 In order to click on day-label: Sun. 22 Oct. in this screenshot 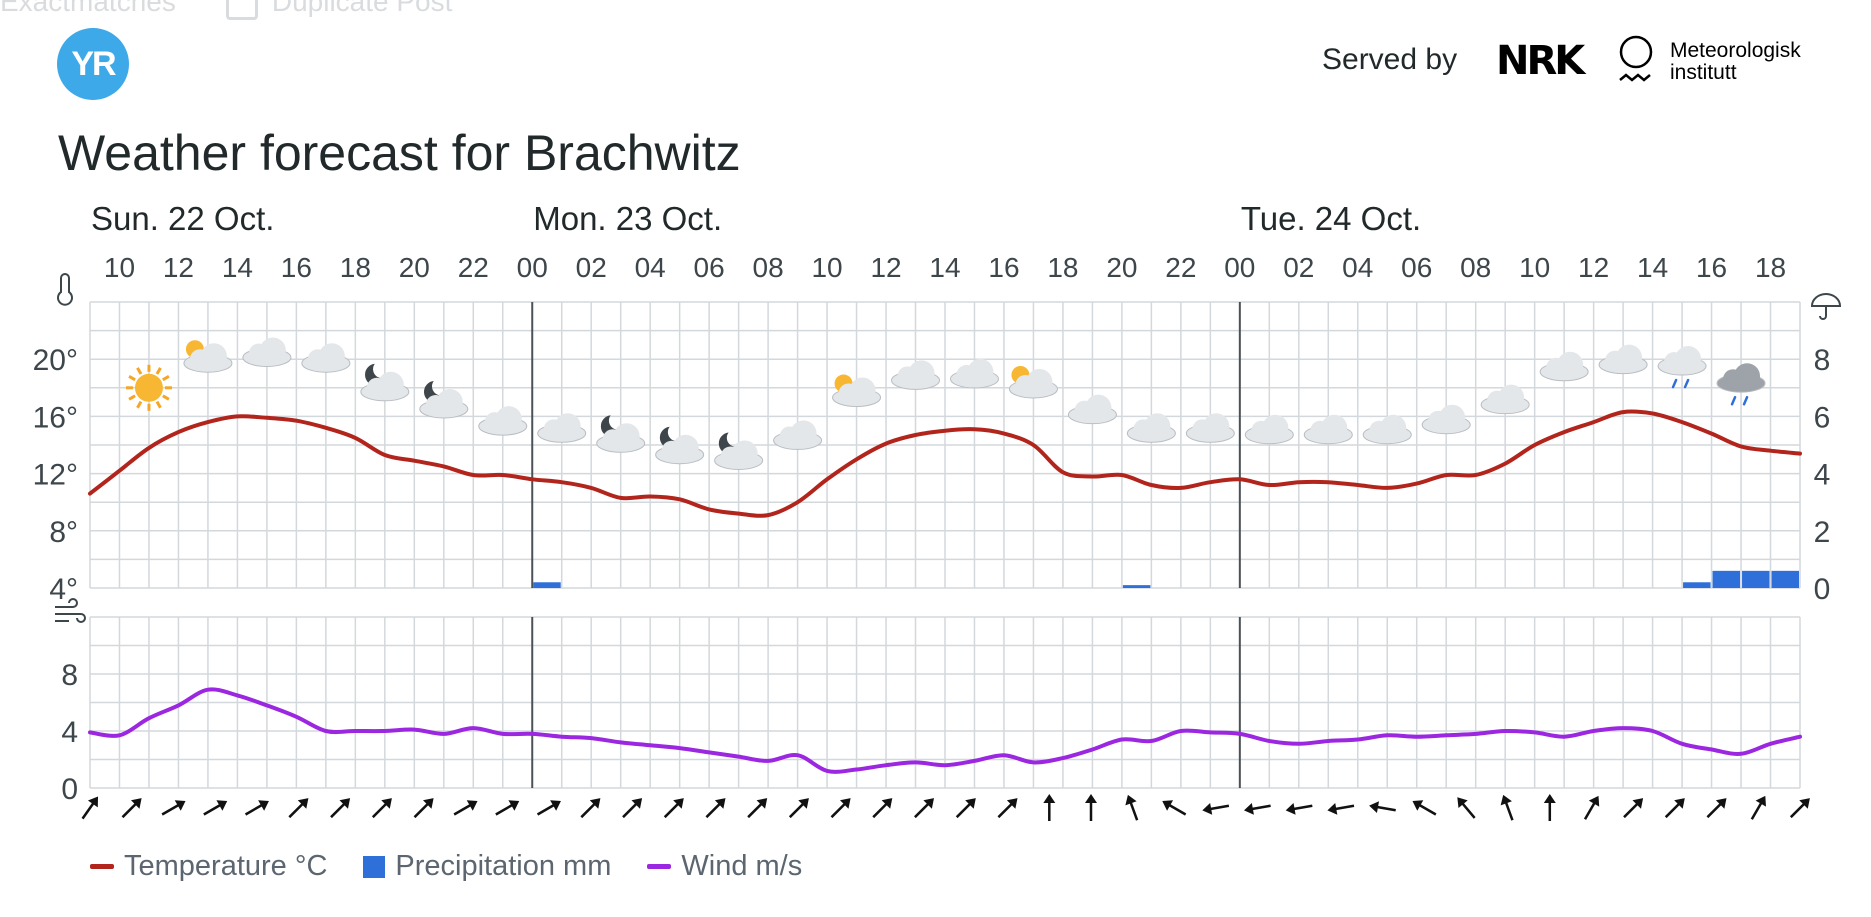, I will do `click(182, 218)`.